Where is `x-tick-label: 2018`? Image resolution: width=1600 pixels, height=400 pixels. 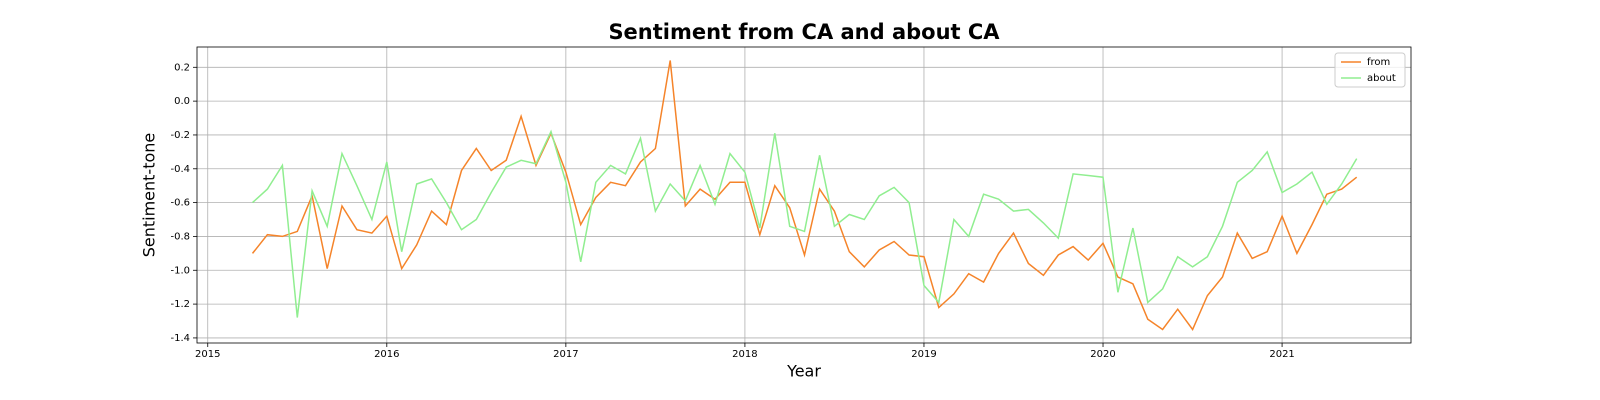
x-tick-label: 2018 is located at coordinates (744, 354).